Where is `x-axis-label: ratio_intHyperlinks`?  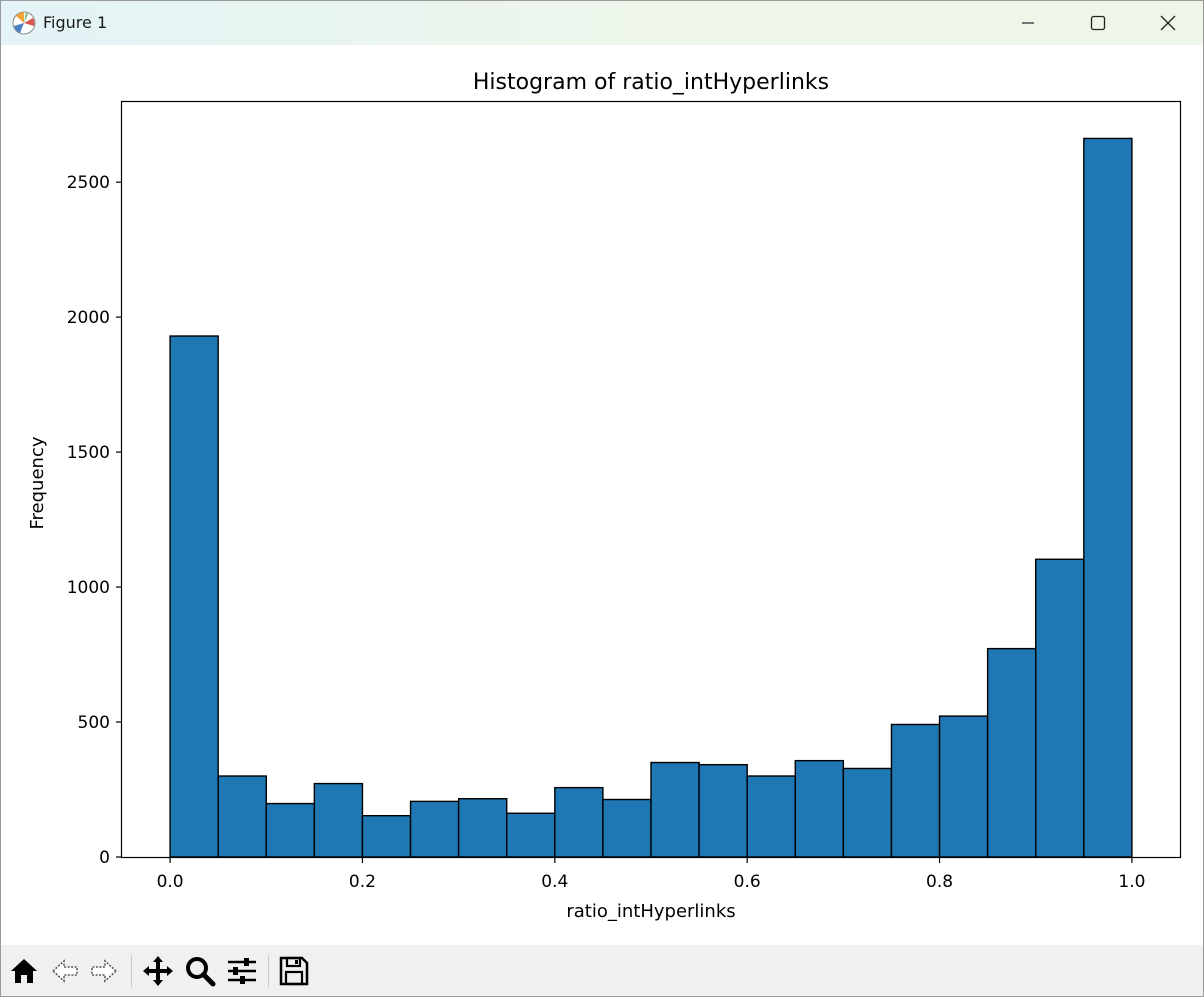
x-axis-label: ratio_intHyperlinks is located at coordinates (650, 911).